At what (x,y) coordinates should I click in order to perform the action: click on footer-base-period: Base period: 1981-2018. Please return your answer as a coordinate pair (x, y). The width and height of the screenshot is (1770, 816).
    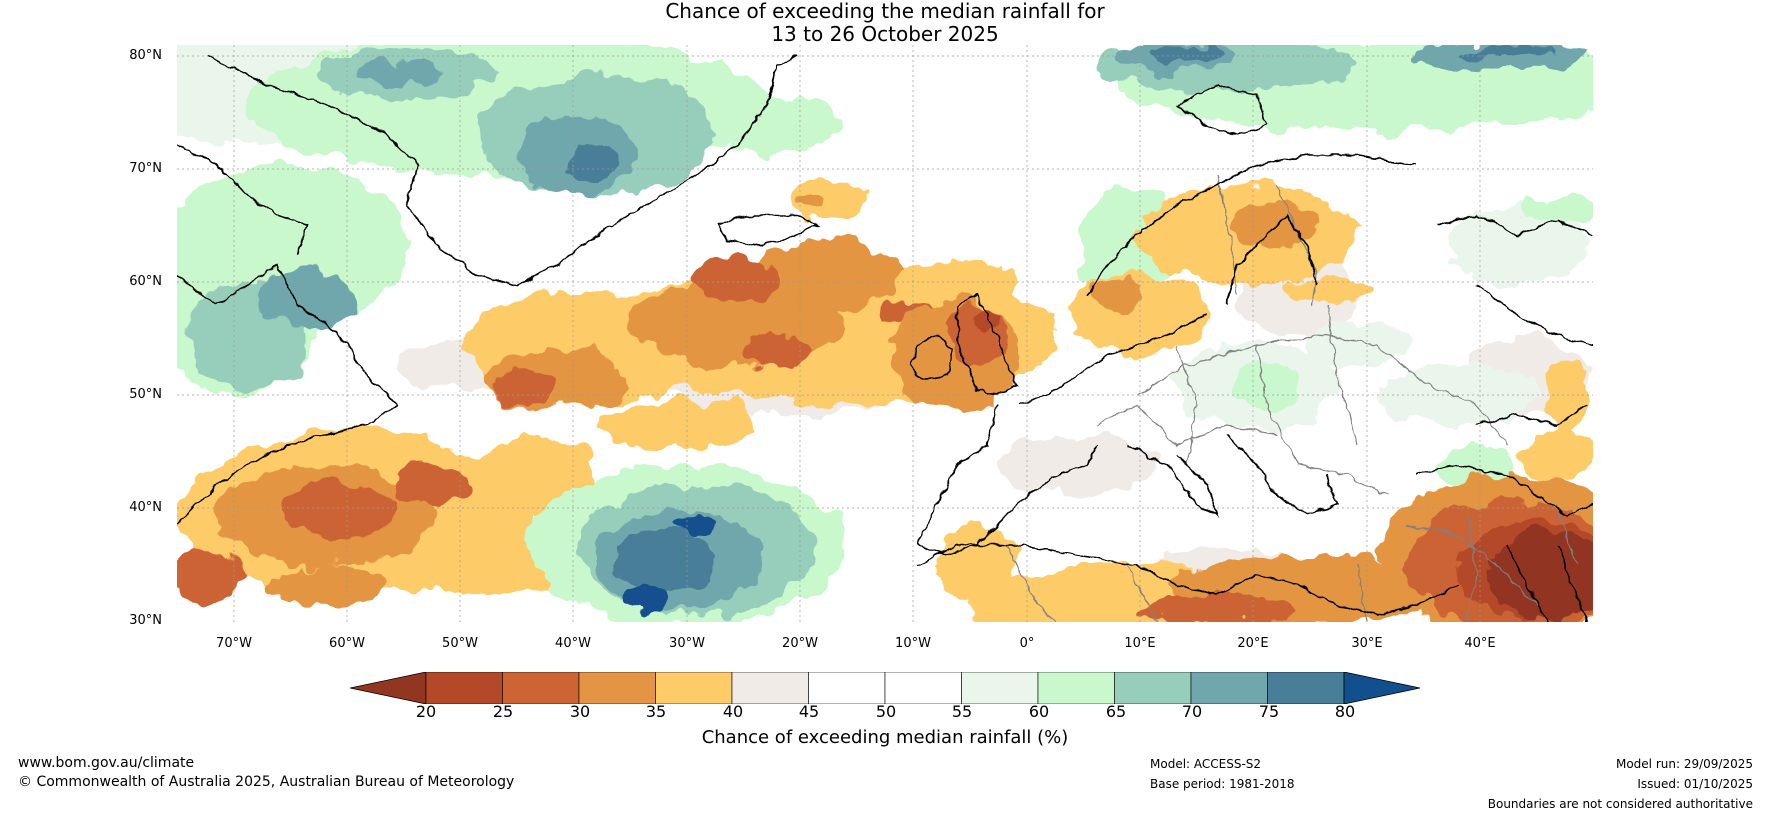
    Looking at the image, I should click on (1222, 784).